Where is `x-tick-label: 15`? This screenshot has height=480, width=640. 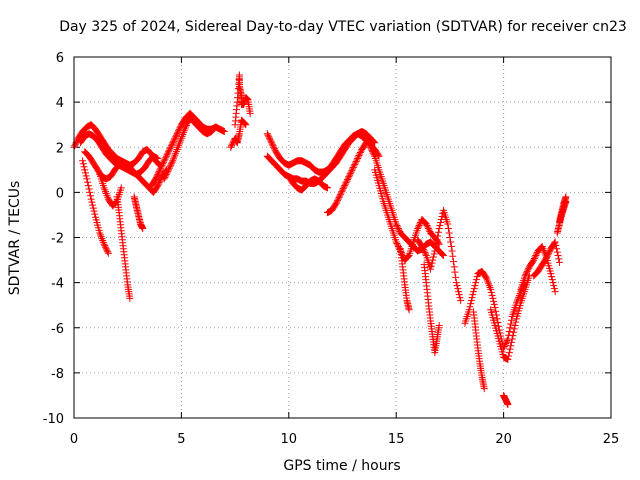
x-tick-label: 15 is located at coordinates (396, 439).